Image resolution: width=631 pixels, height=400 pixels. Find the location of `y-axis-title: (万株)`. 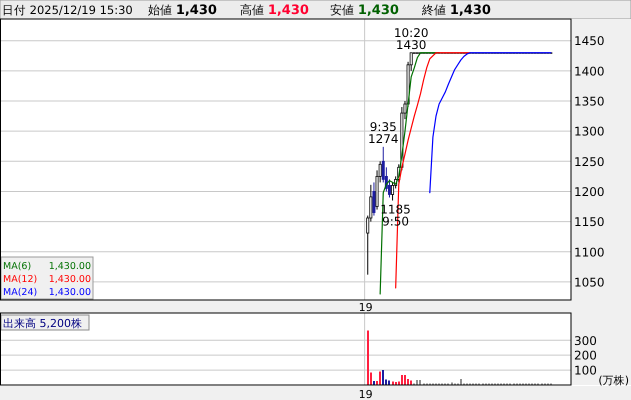

y-axis-title: (万株) is located at coordinates (613, 380).